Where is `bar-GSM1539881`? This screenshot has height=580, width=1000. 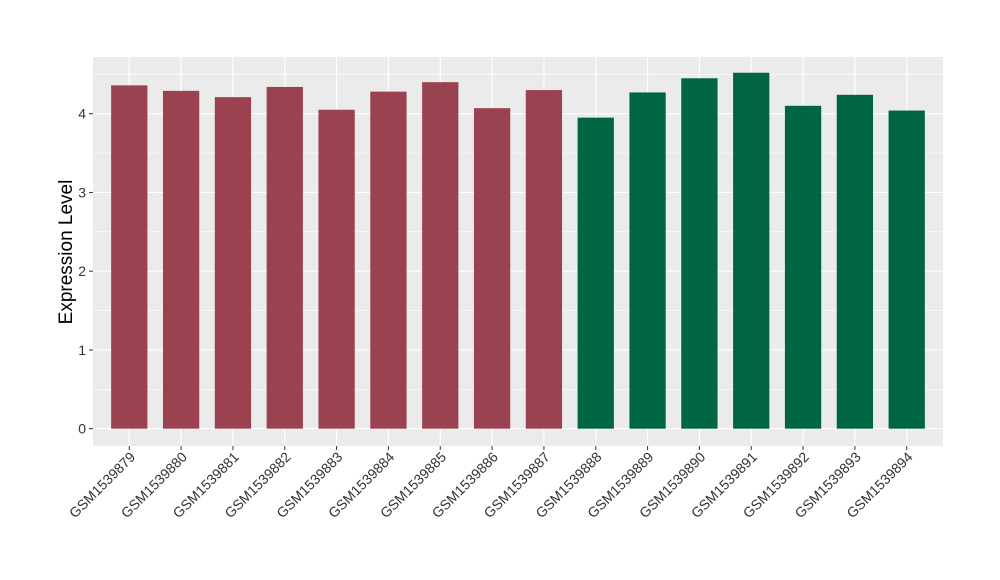 bar-GSM1539881 is located at coordinates (233, 263).